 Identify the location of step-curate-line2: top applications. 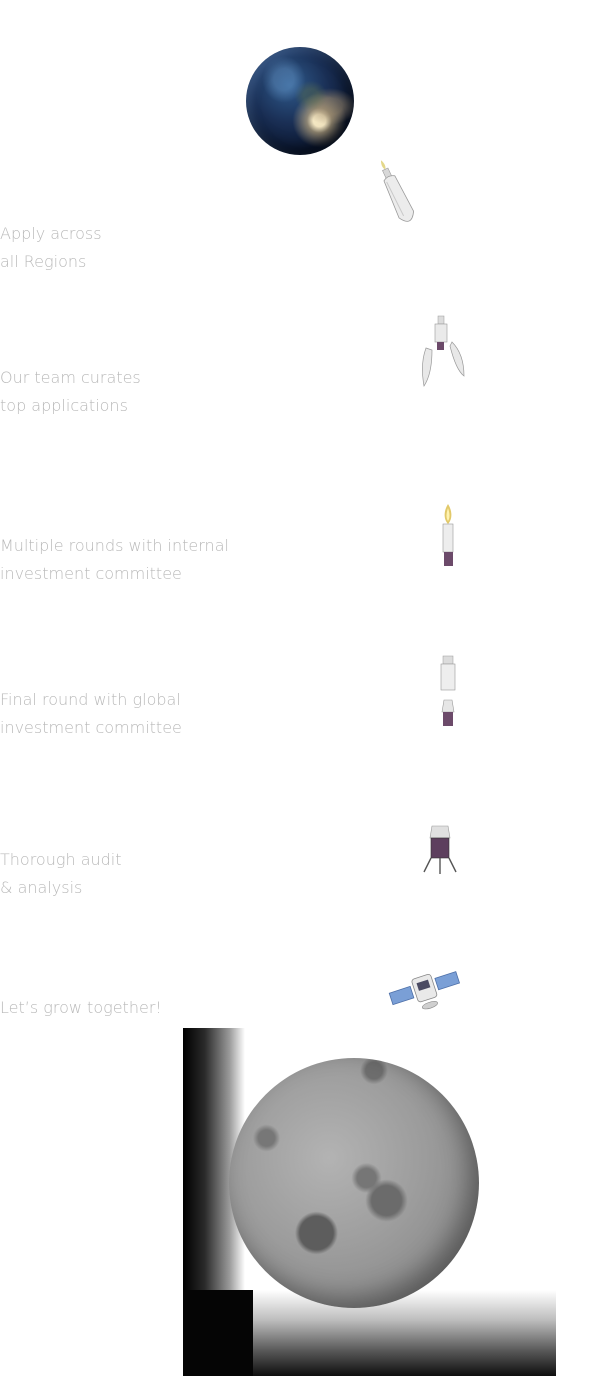
(64, 405).